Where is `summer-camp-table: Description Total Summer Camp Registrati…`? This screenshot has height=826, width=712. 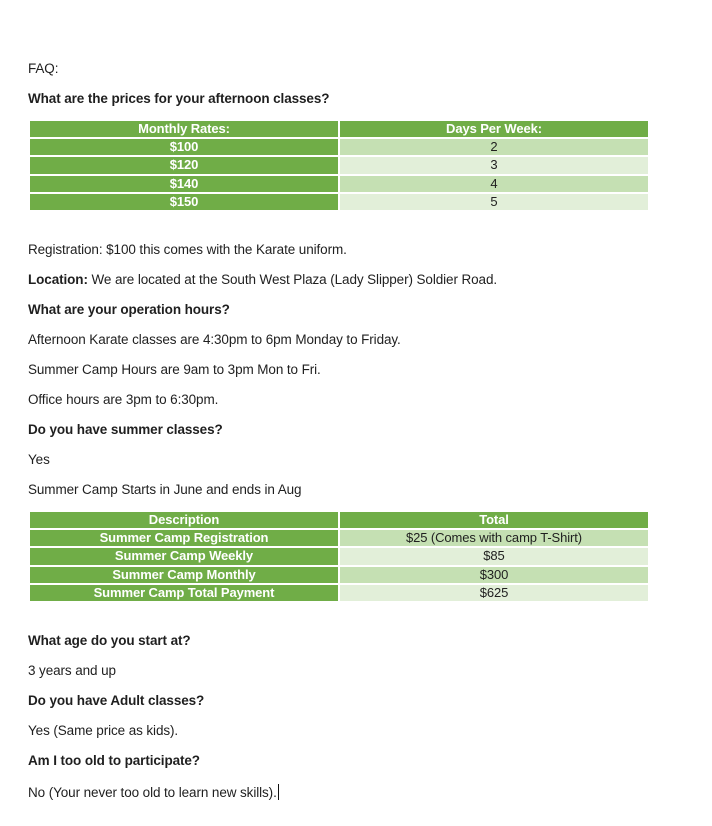
summer-camp-table: Description Total Summer Camp Registrati… is located at coordinates (339, 556).